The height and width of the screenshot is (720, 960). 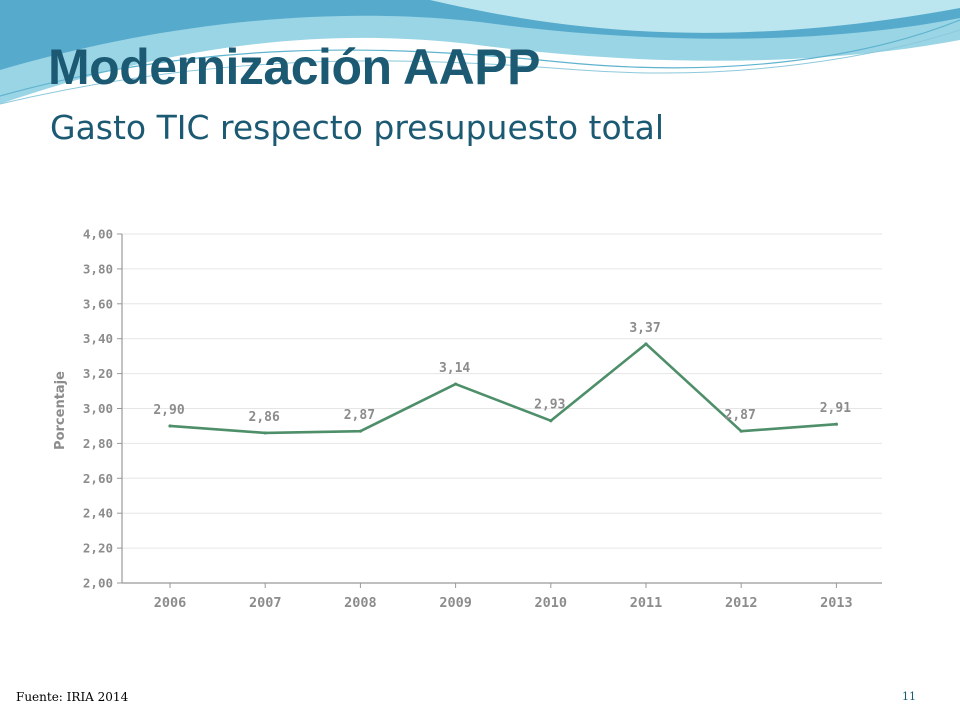 What do you see at coordinates (98, 373) in the screenshot?
I see `y-tick-label: 3,20` at bounding box center [98, 373].